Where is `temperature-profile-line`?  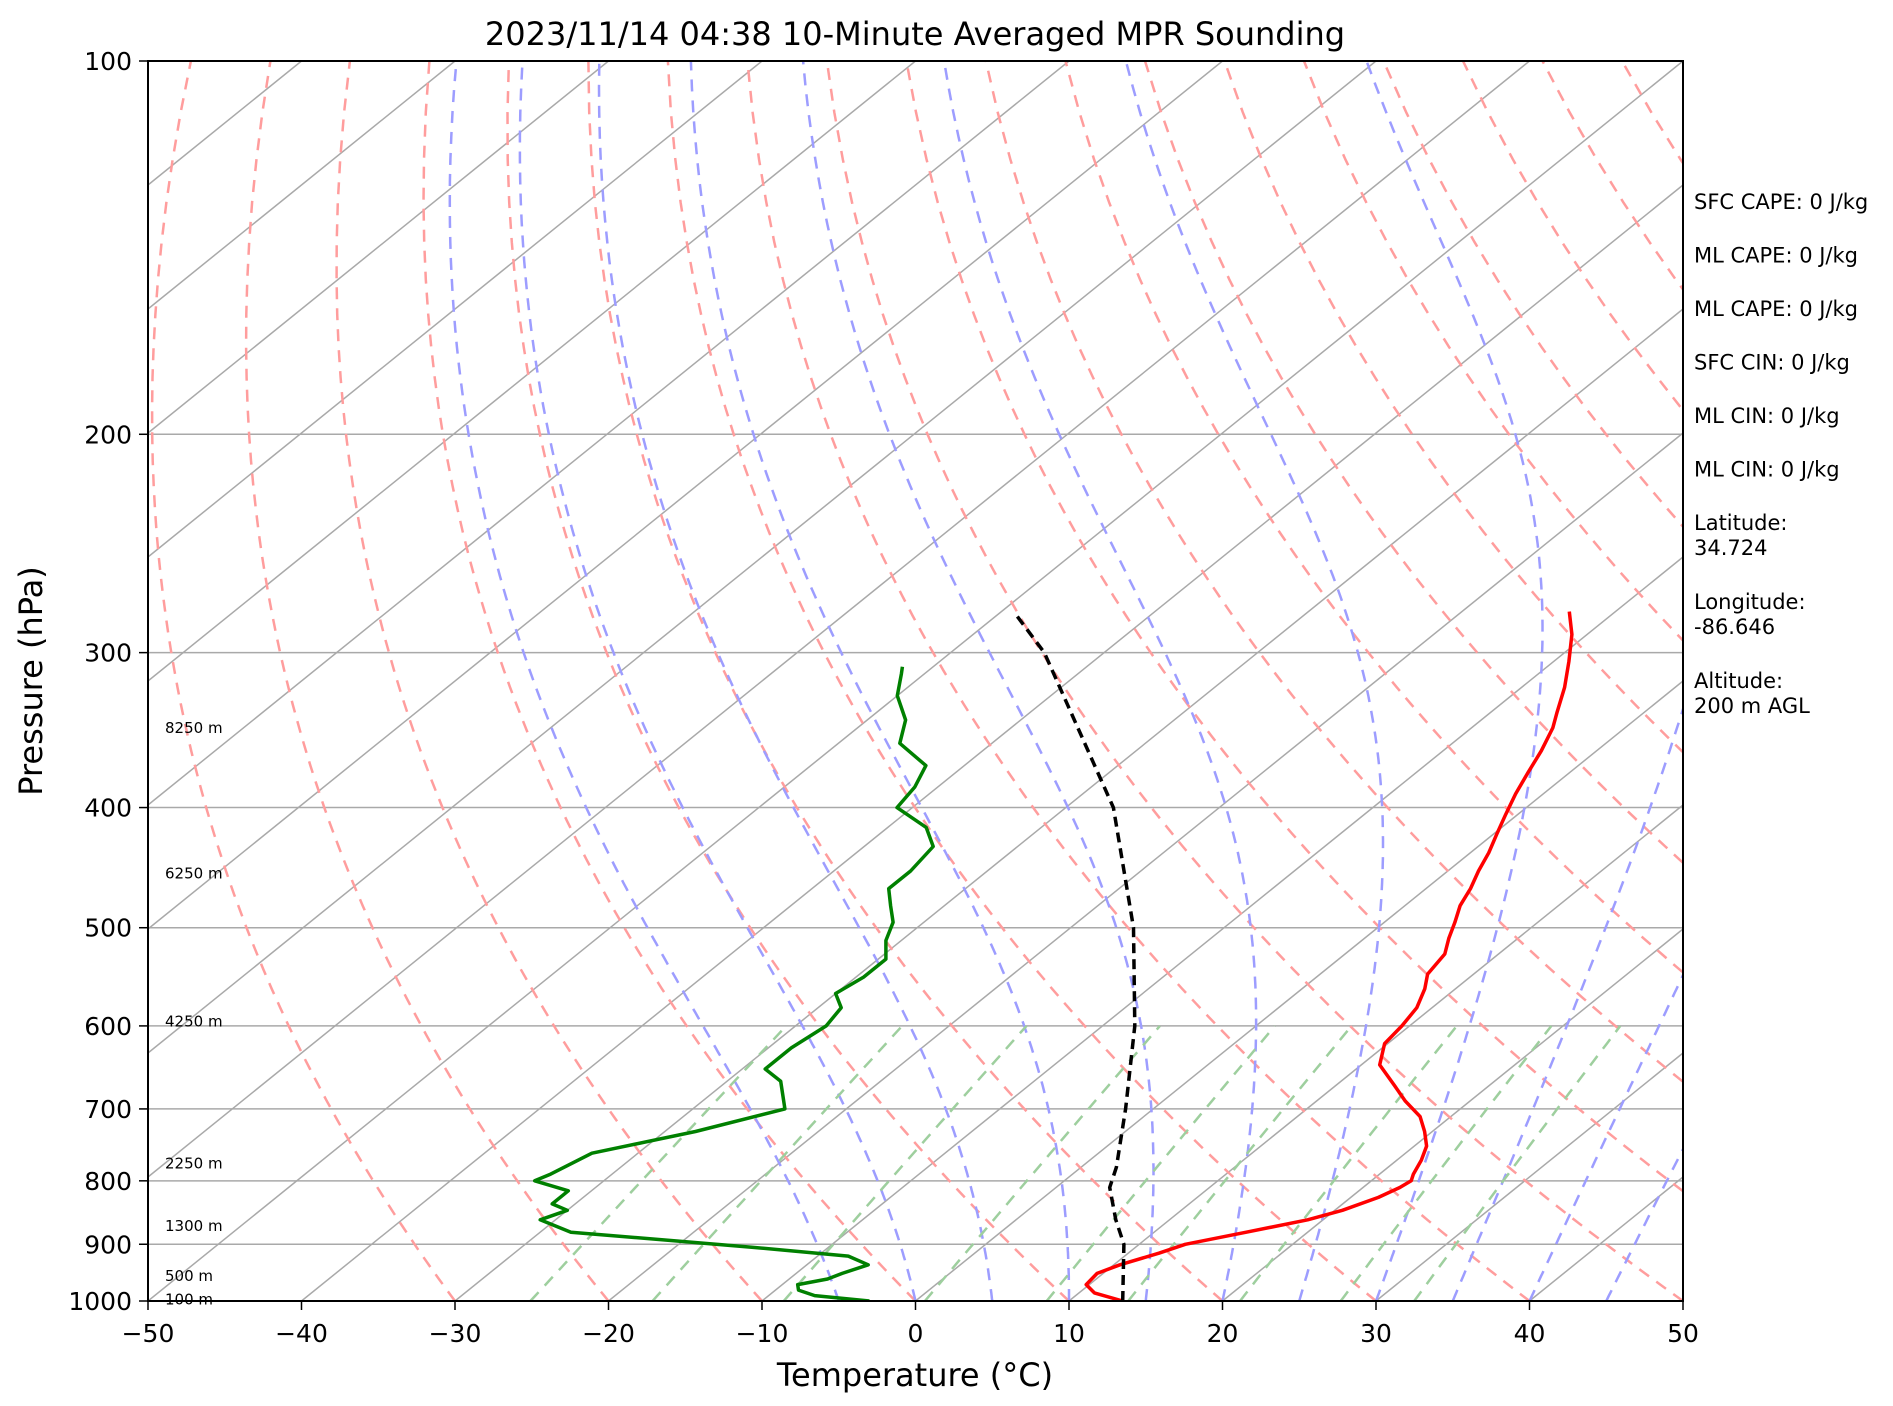
temperature-profile-line is located at coordinates (1329, 956).